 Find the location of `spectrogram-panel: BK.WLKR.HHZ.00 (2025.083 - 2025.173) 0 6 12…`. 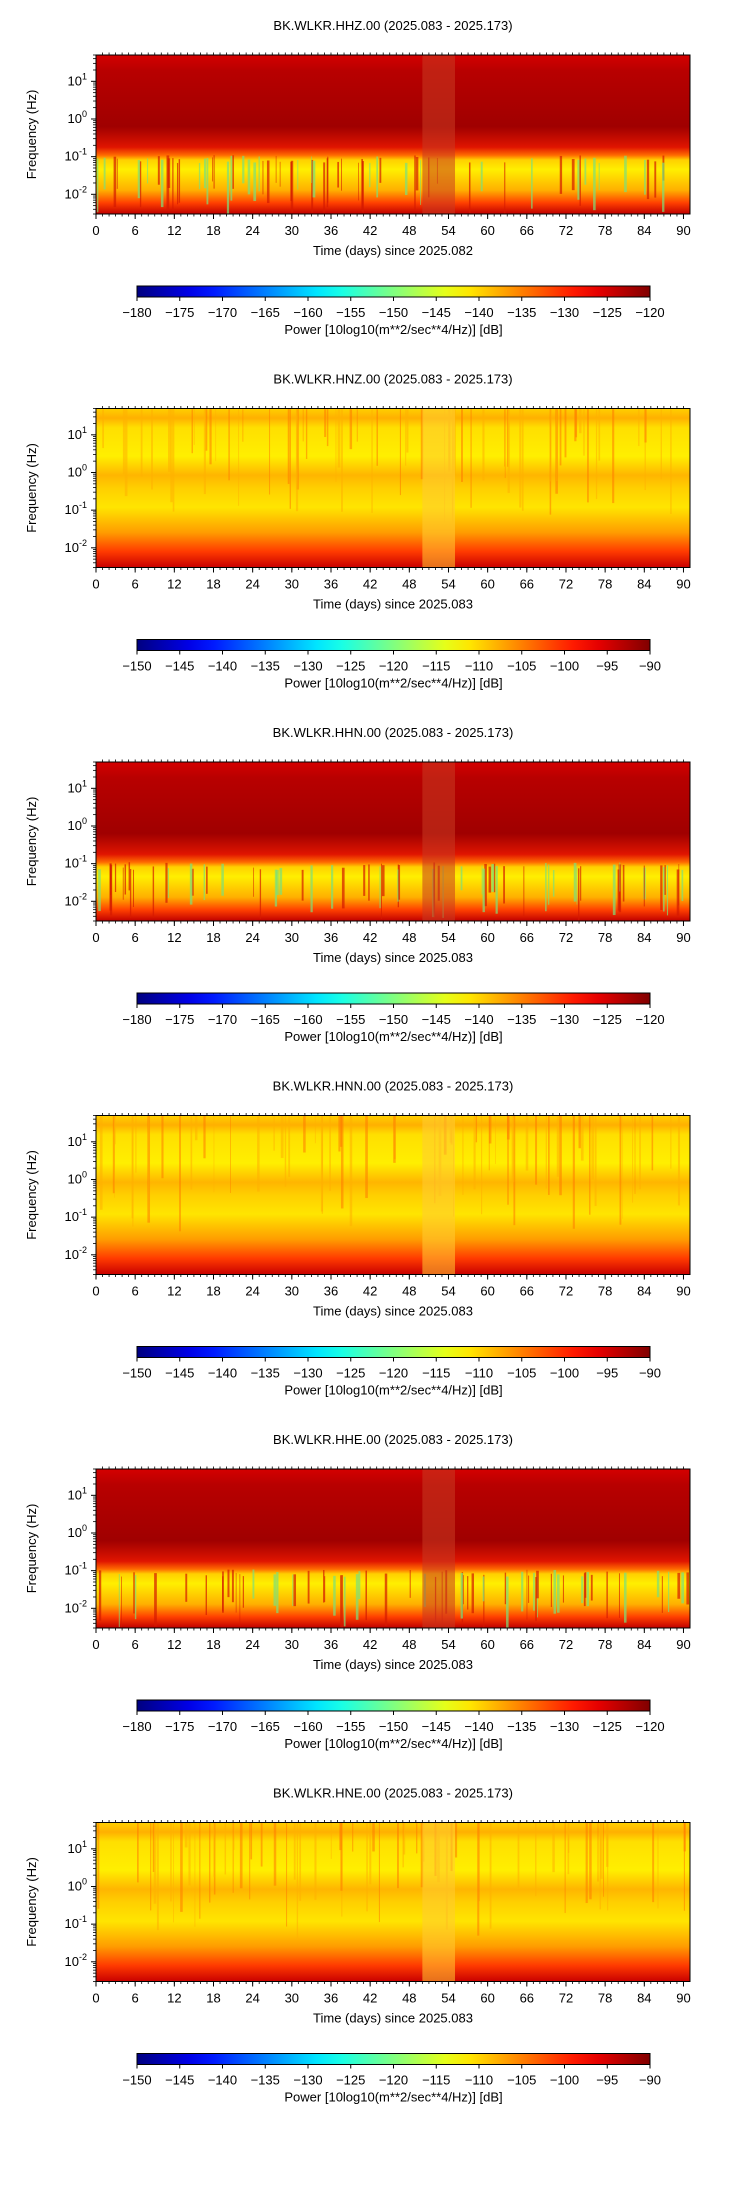

spectrogram-panel: BK.WLKR.HHZ.00 (2025.083 - 2025.173) 0 6 12… is located at coordinates (357, 177).